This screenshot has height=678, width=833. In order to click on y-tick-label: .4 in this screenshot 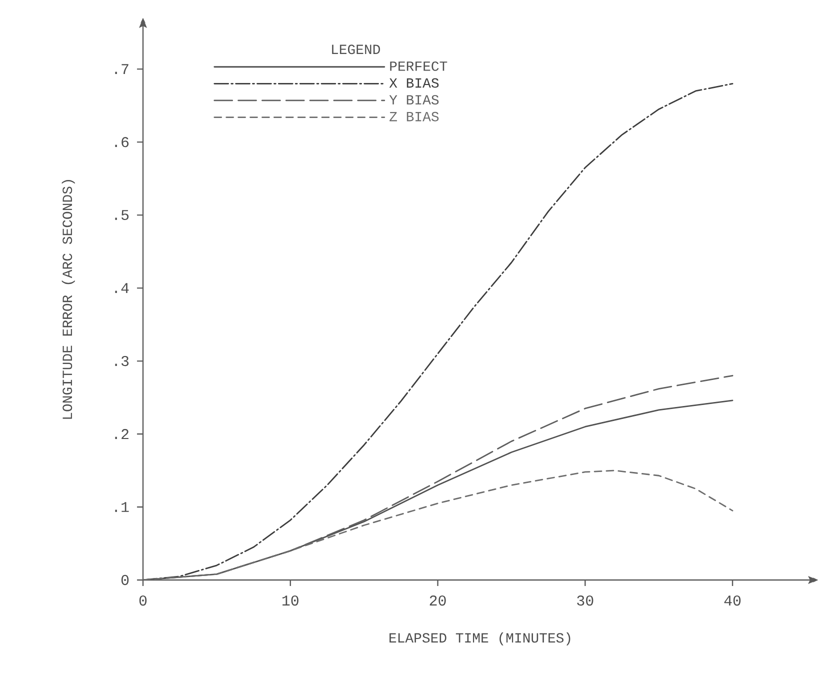, I will do `click(122, 288)`.